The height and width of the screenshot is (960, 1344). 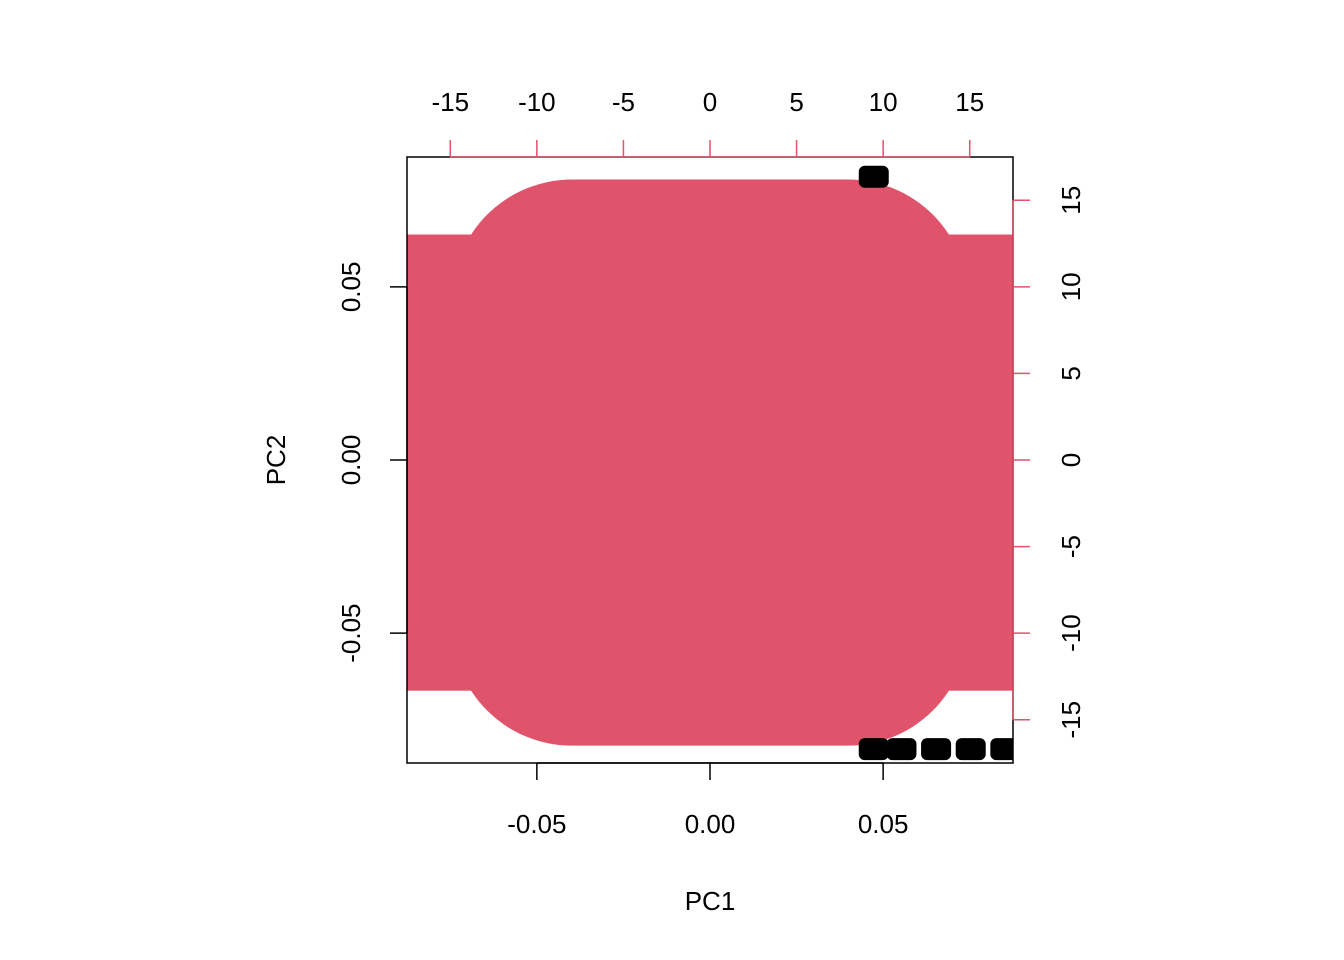 What do you see at coordinates (536, 824) in the screenshot?
I see `x-tick-label: -0.05` at bounding box center [536, 824].